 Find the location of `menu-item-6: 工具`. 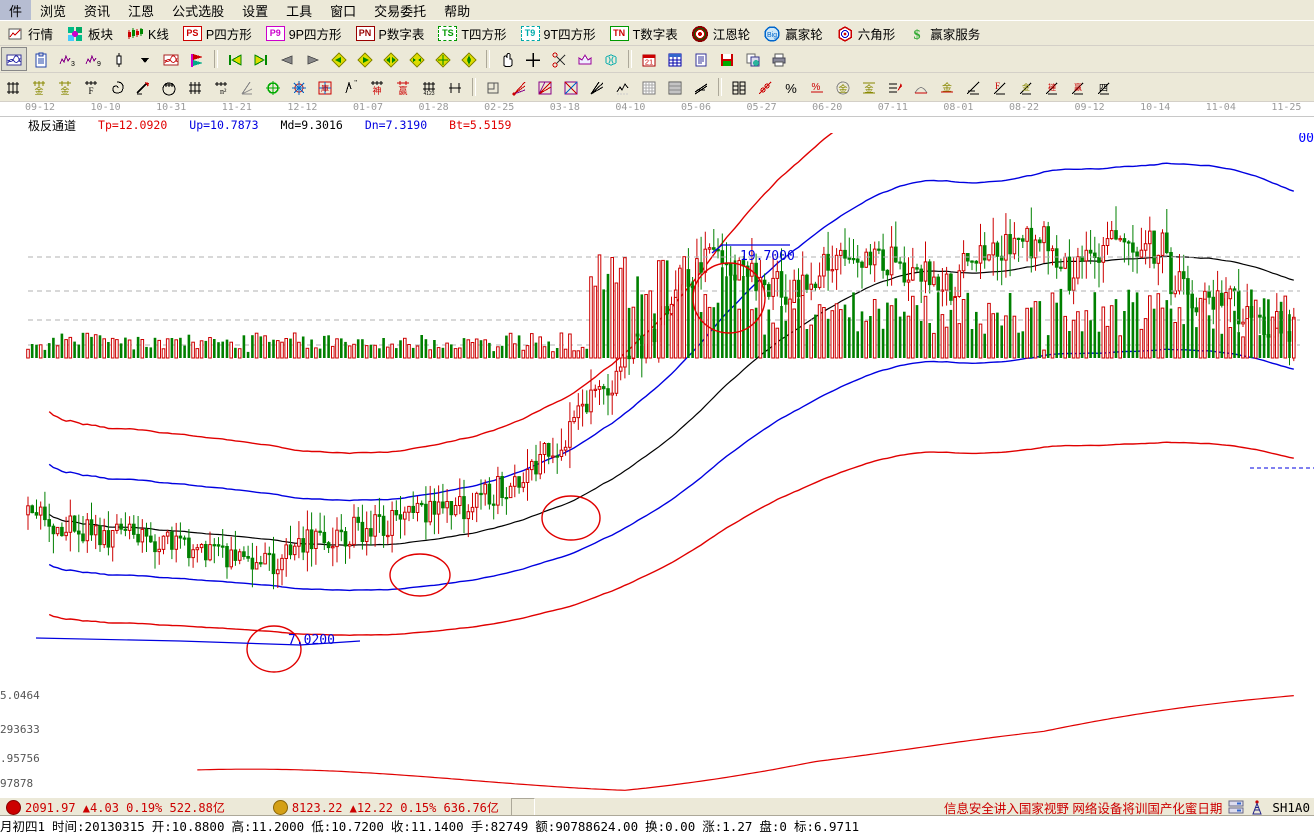

menu-item-6: 工具 is located at coordinates (299, 11).